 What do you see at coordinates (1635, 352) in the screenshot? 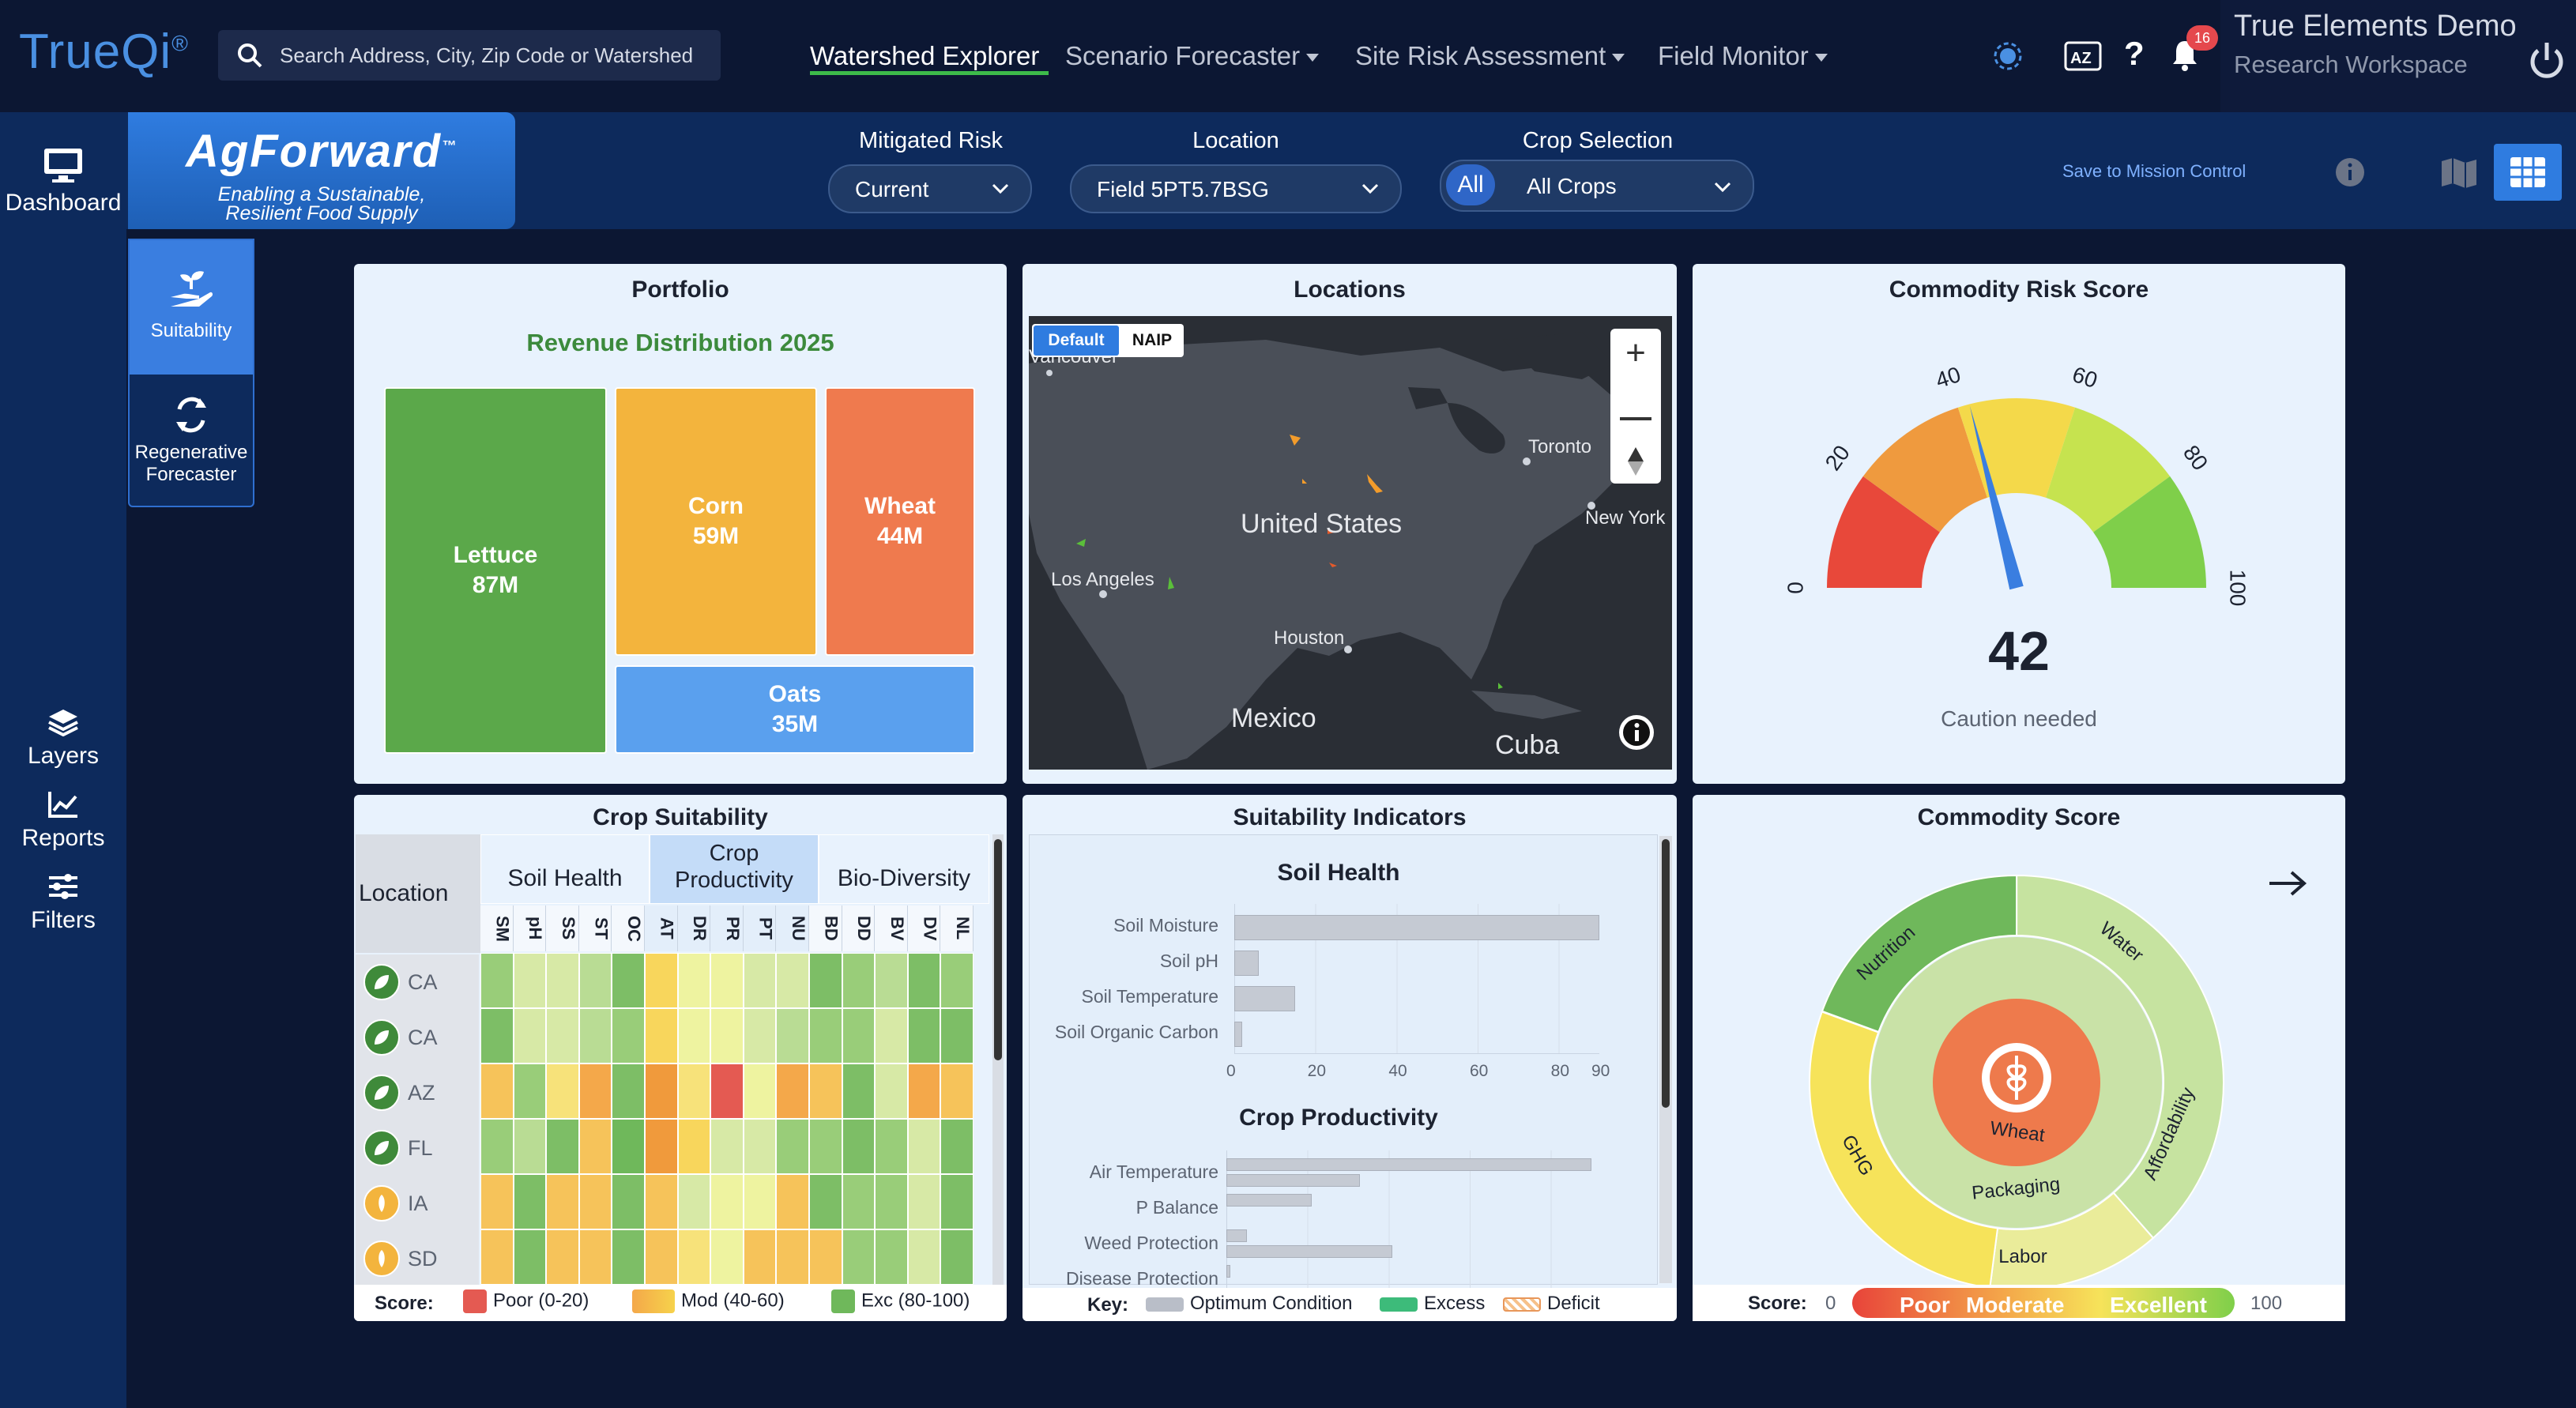
I see `zoom-in-icon: +` at bounding box center [1635, 352].